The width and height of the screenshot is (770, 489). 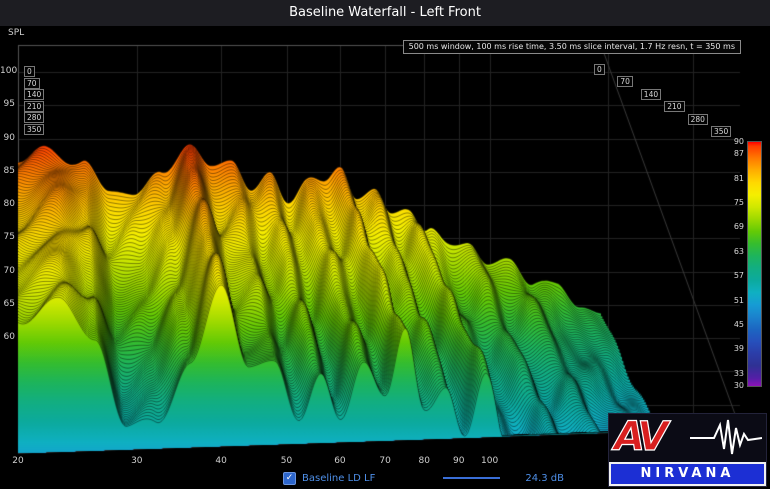 I want to click on spl-tick-label: 65, so click(x=9, y=303).